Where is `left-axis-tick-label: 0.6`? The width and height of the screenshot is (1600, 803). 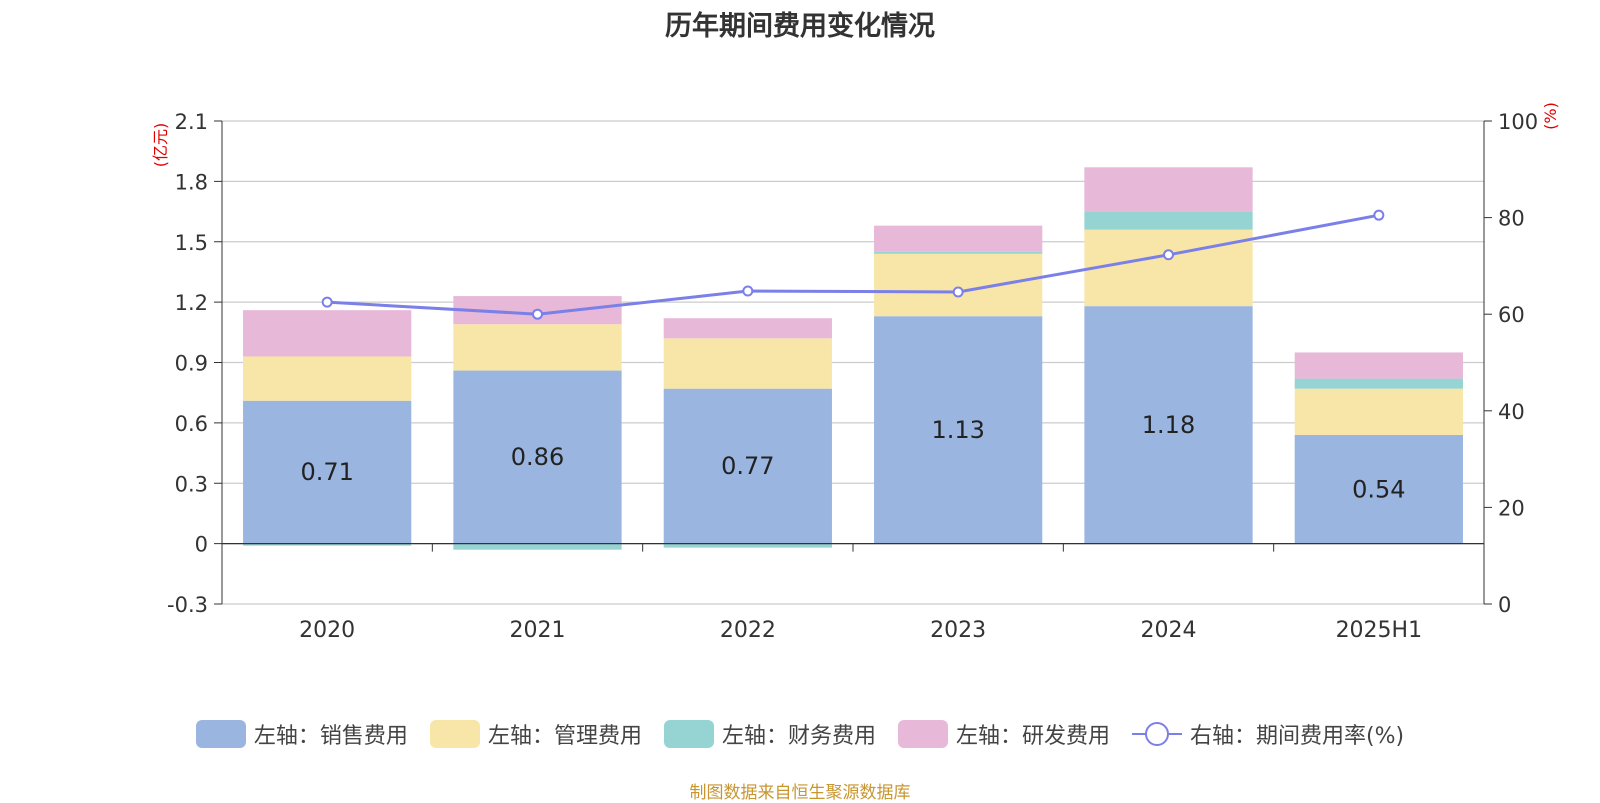
left-axis-tick-label: 0.6 is located at coordinates (191, 424).